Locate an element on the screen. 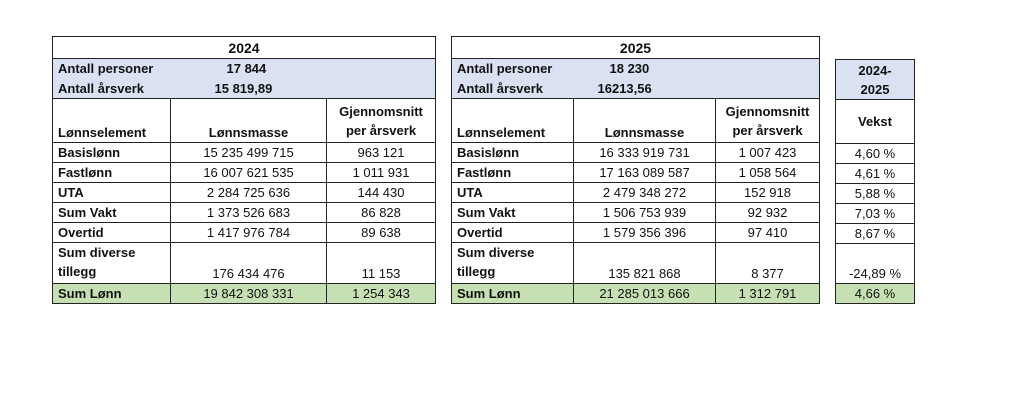  table-row: Overtid 1 579 356 396 97 410 is located at coordinates (636, 232).